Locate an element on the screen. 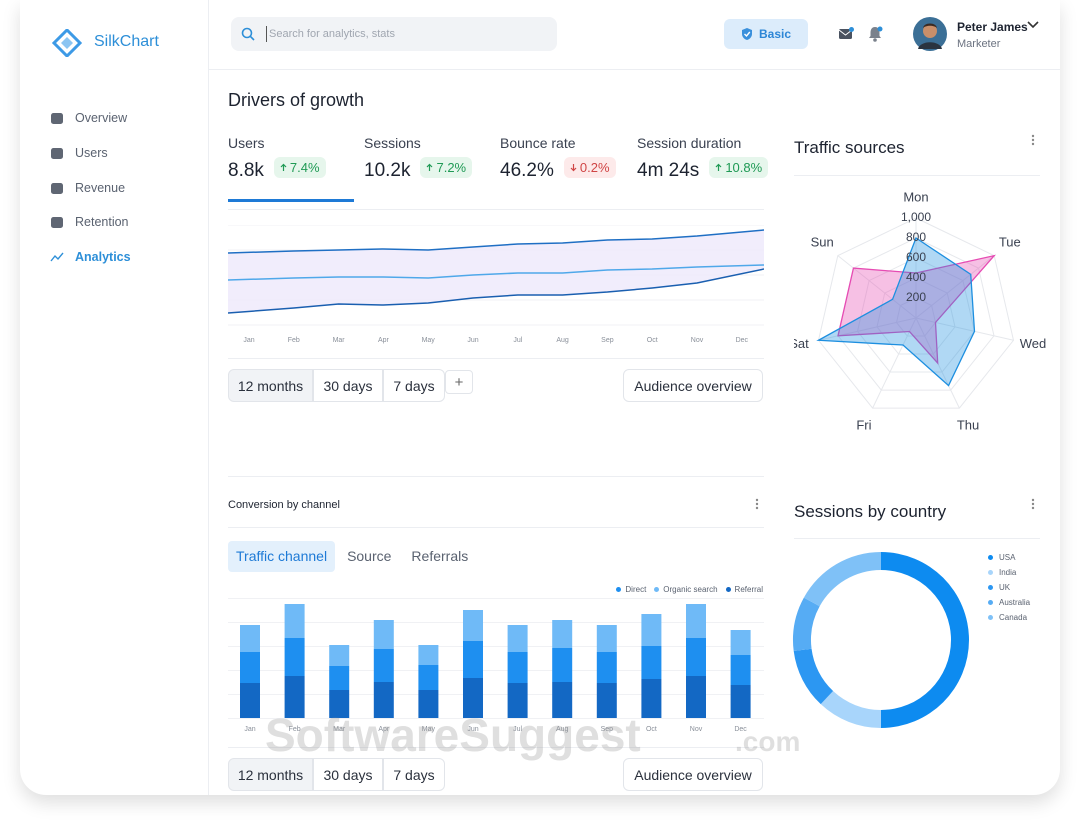 Image resolution: width=1080 pixels, height=834 pixels. brand: SilkChart is located at coordinates (126, 41).